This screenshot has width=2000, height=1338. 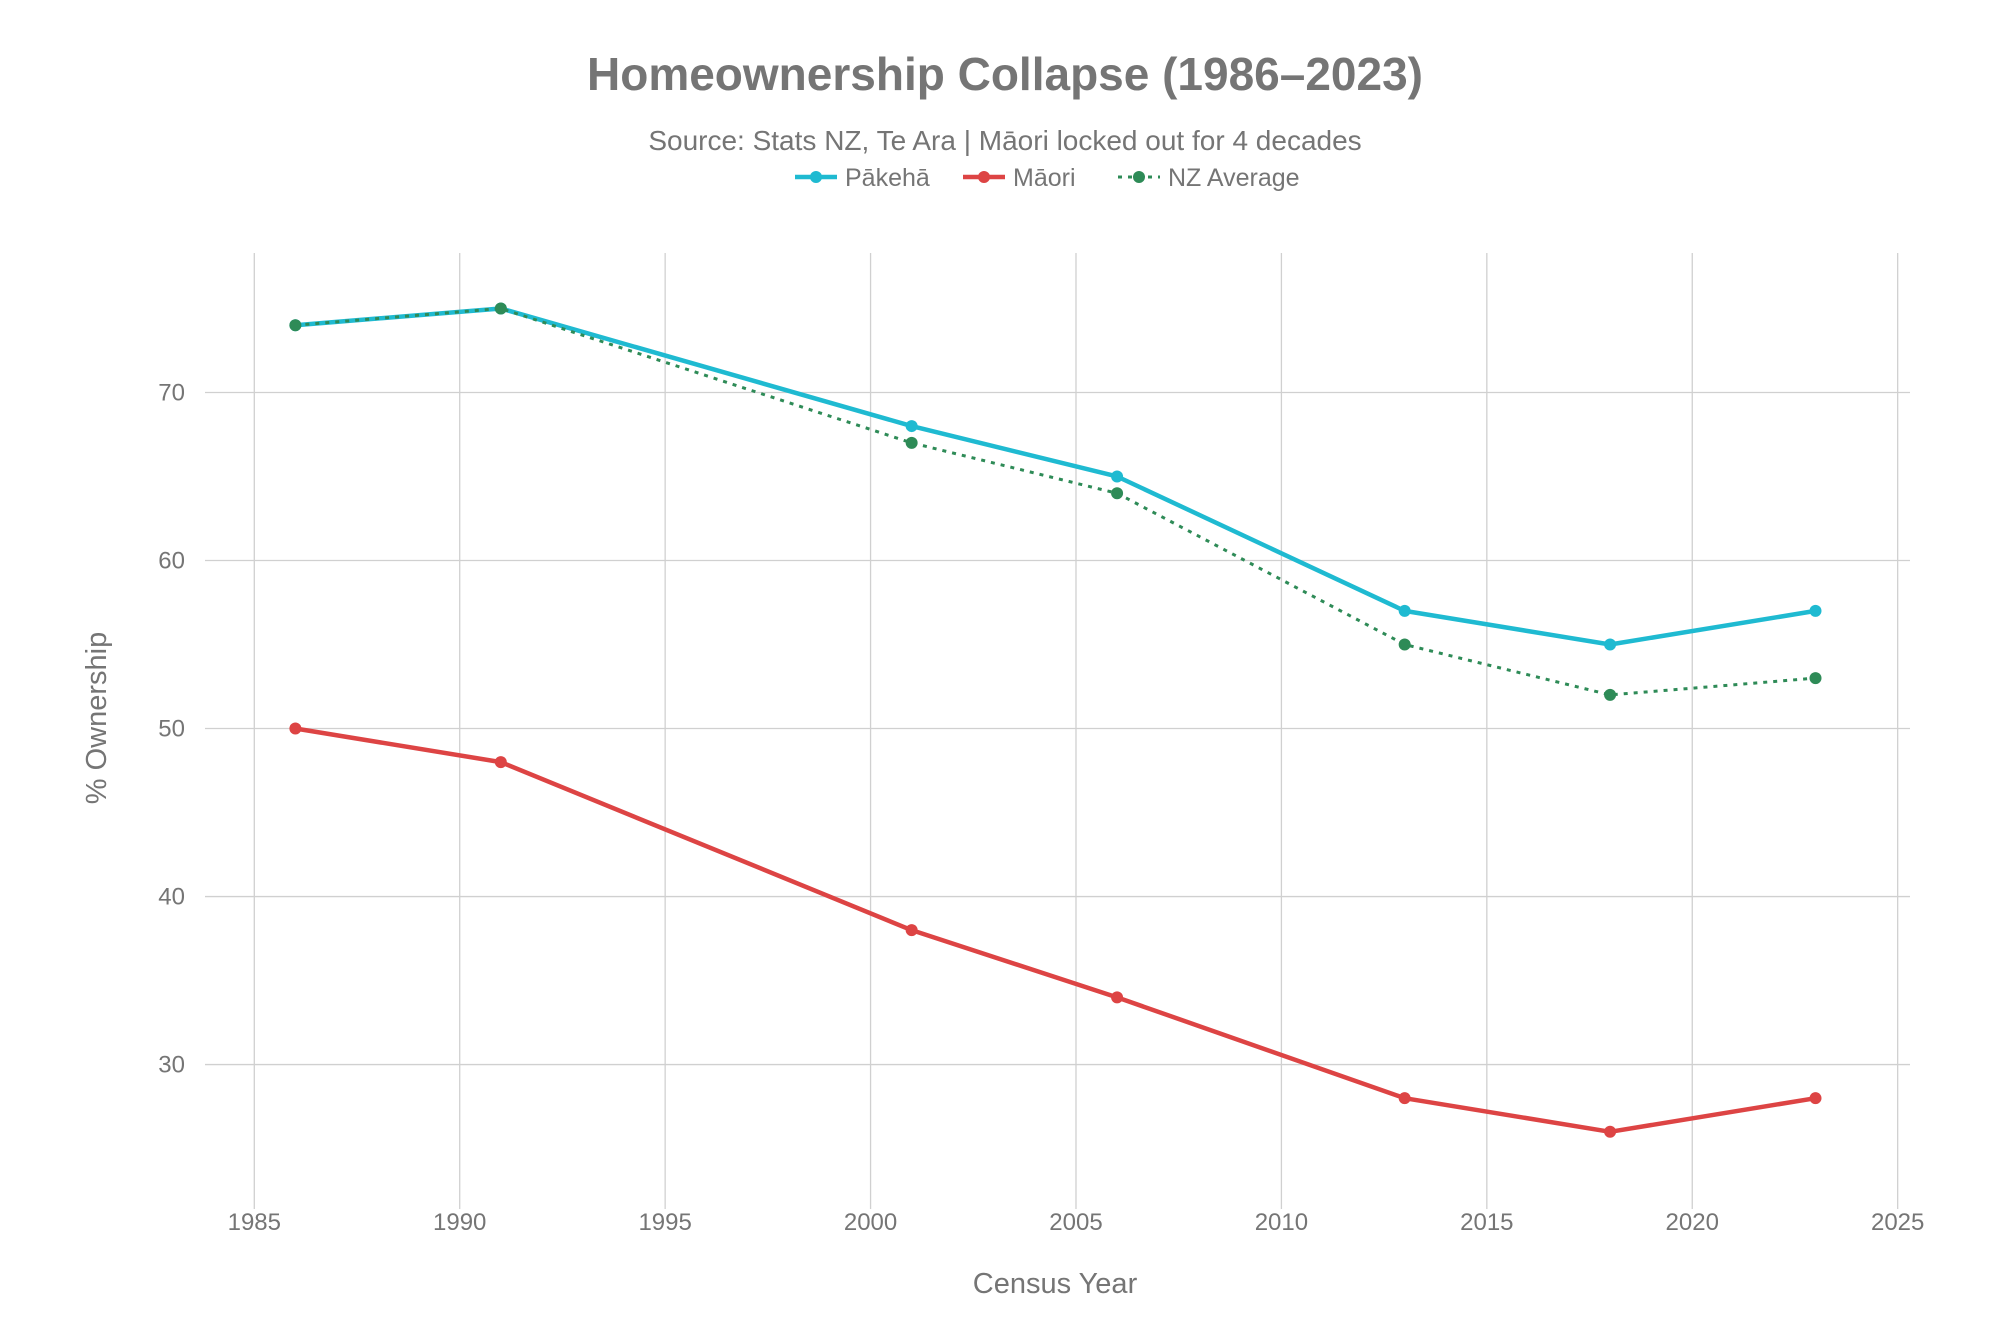 I want to click on x-tick-label: 1985, so click(x=254, y=1222).